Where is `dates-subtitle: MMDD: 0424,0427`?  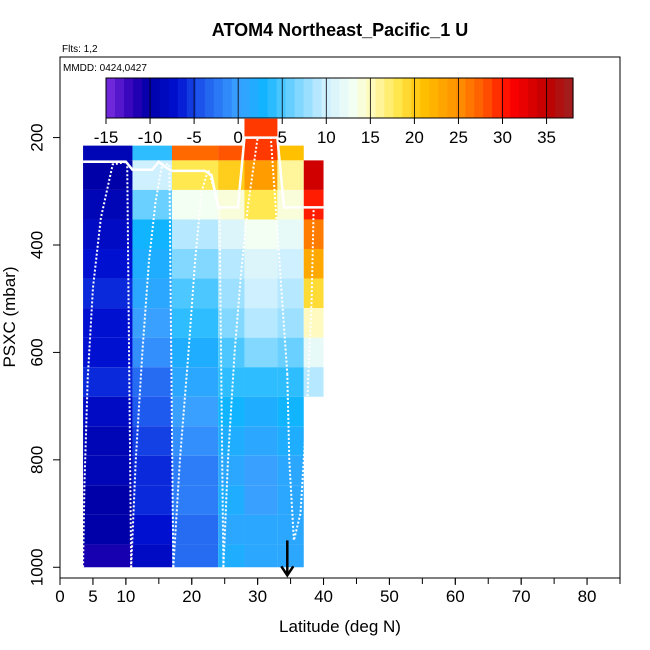 dates-subtitle: MMDD: 0424,0427 is located at coordinates (105, 68).